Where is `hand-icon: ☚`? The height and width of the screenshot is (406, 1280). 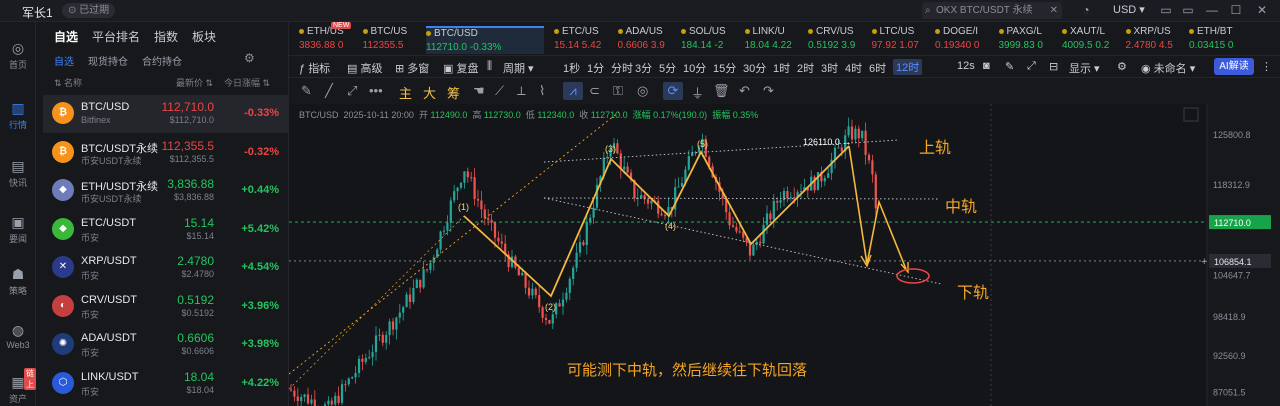 hand-icon: ☚ is located at coordinates (479, 90).